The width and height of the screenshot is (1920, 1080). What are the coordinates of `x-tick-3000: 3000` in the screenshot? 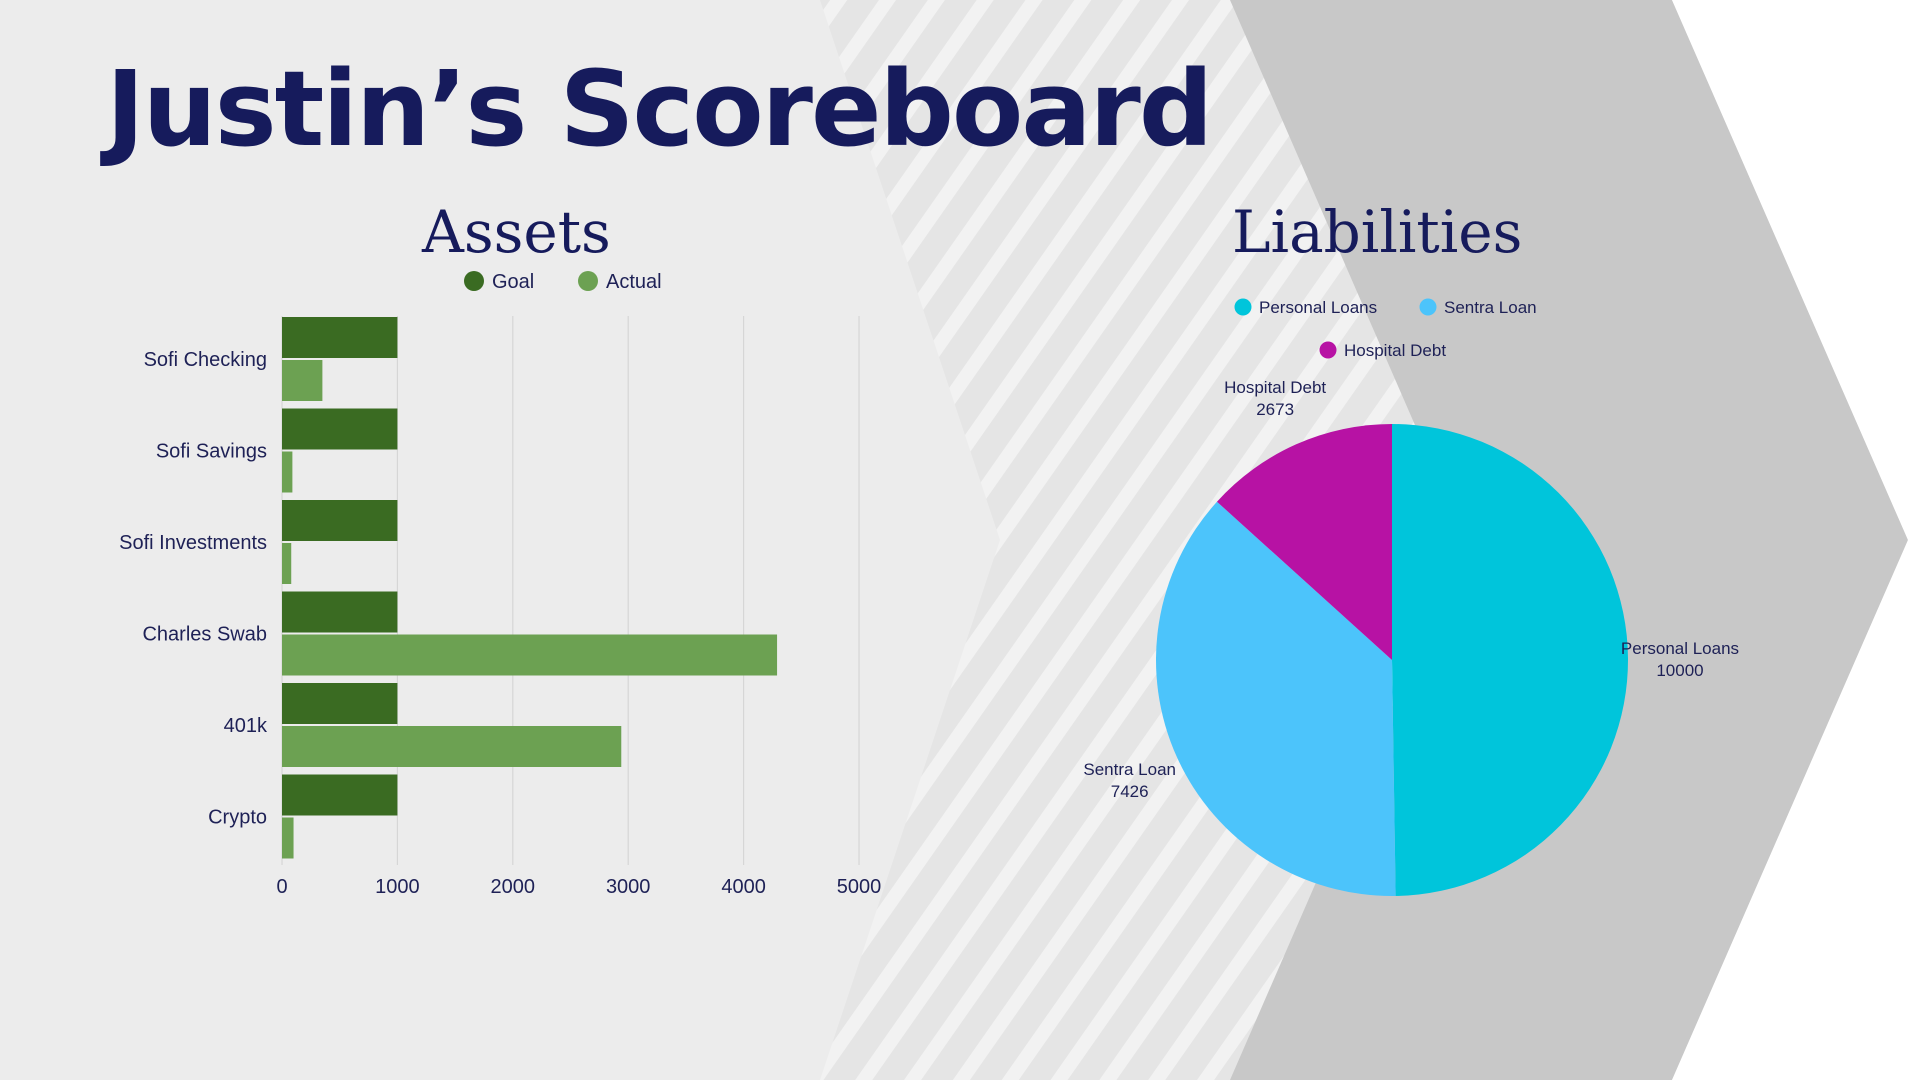 It's located at (628, 887).